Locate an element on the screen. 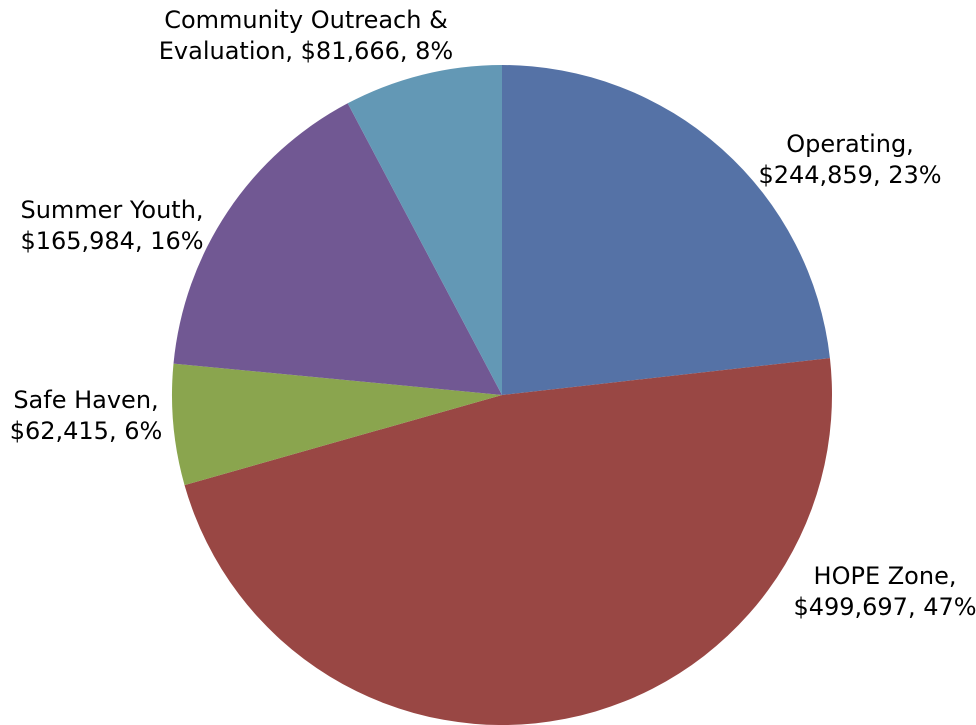 The width and height of the screenshot is (976, 725). data-label-line: Operating, is located at coordinates (850, 144).